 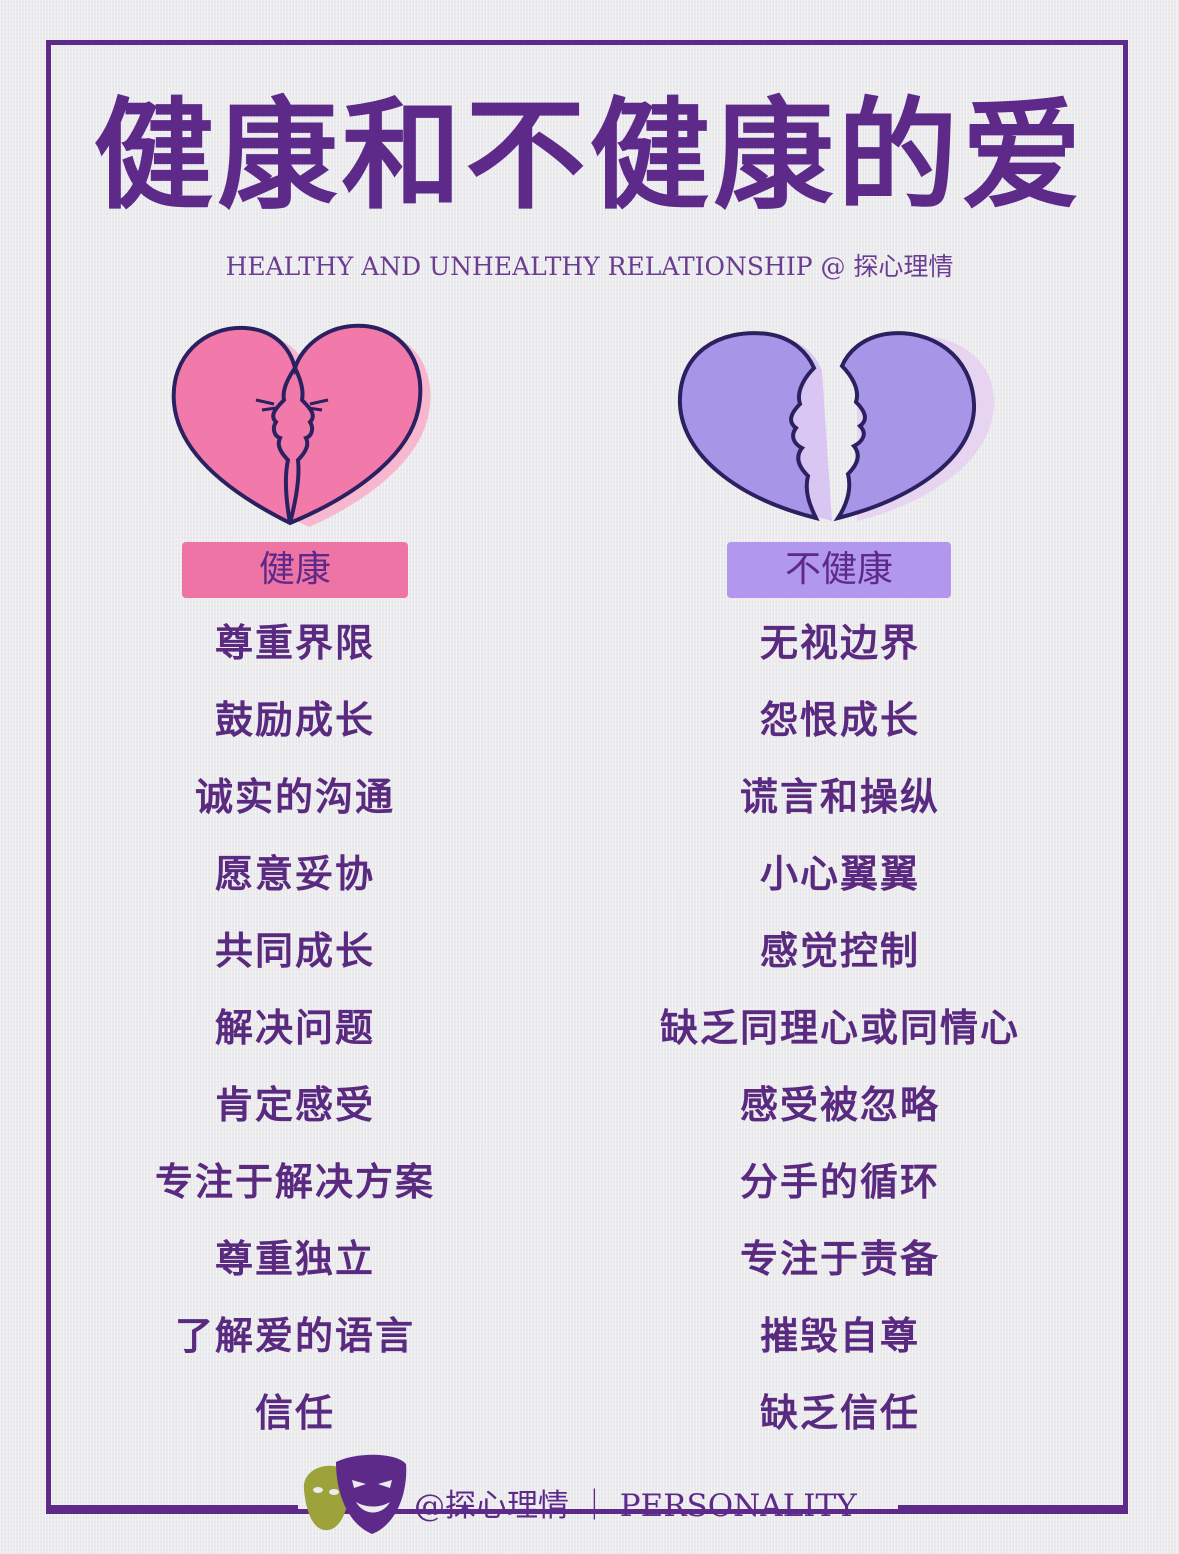 What do you see at coordinates (635, 1506) in the screenshot?
I see `footer-credit: @探心理情 ｜ PERSONALITY` at bounding box center [635, 1506].